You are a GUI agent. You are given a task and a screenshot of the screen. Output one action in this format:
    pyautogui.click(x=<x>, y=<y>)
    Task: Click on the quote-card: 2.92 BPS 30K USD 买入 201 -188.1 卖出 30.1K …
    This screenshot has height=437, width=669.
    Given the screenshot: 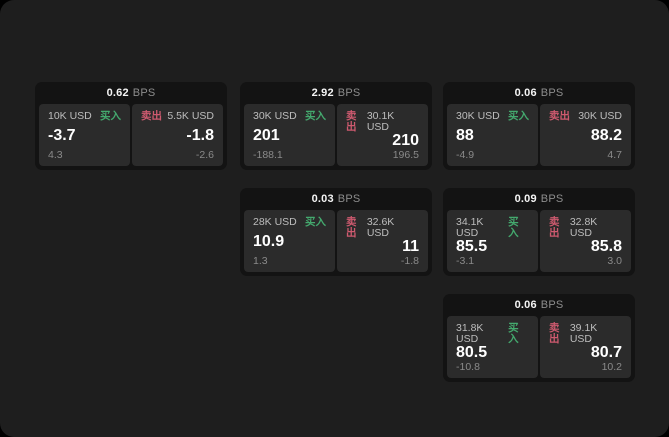 What is the action you would take?
    pyautogui.click(x=336, y=126)
    